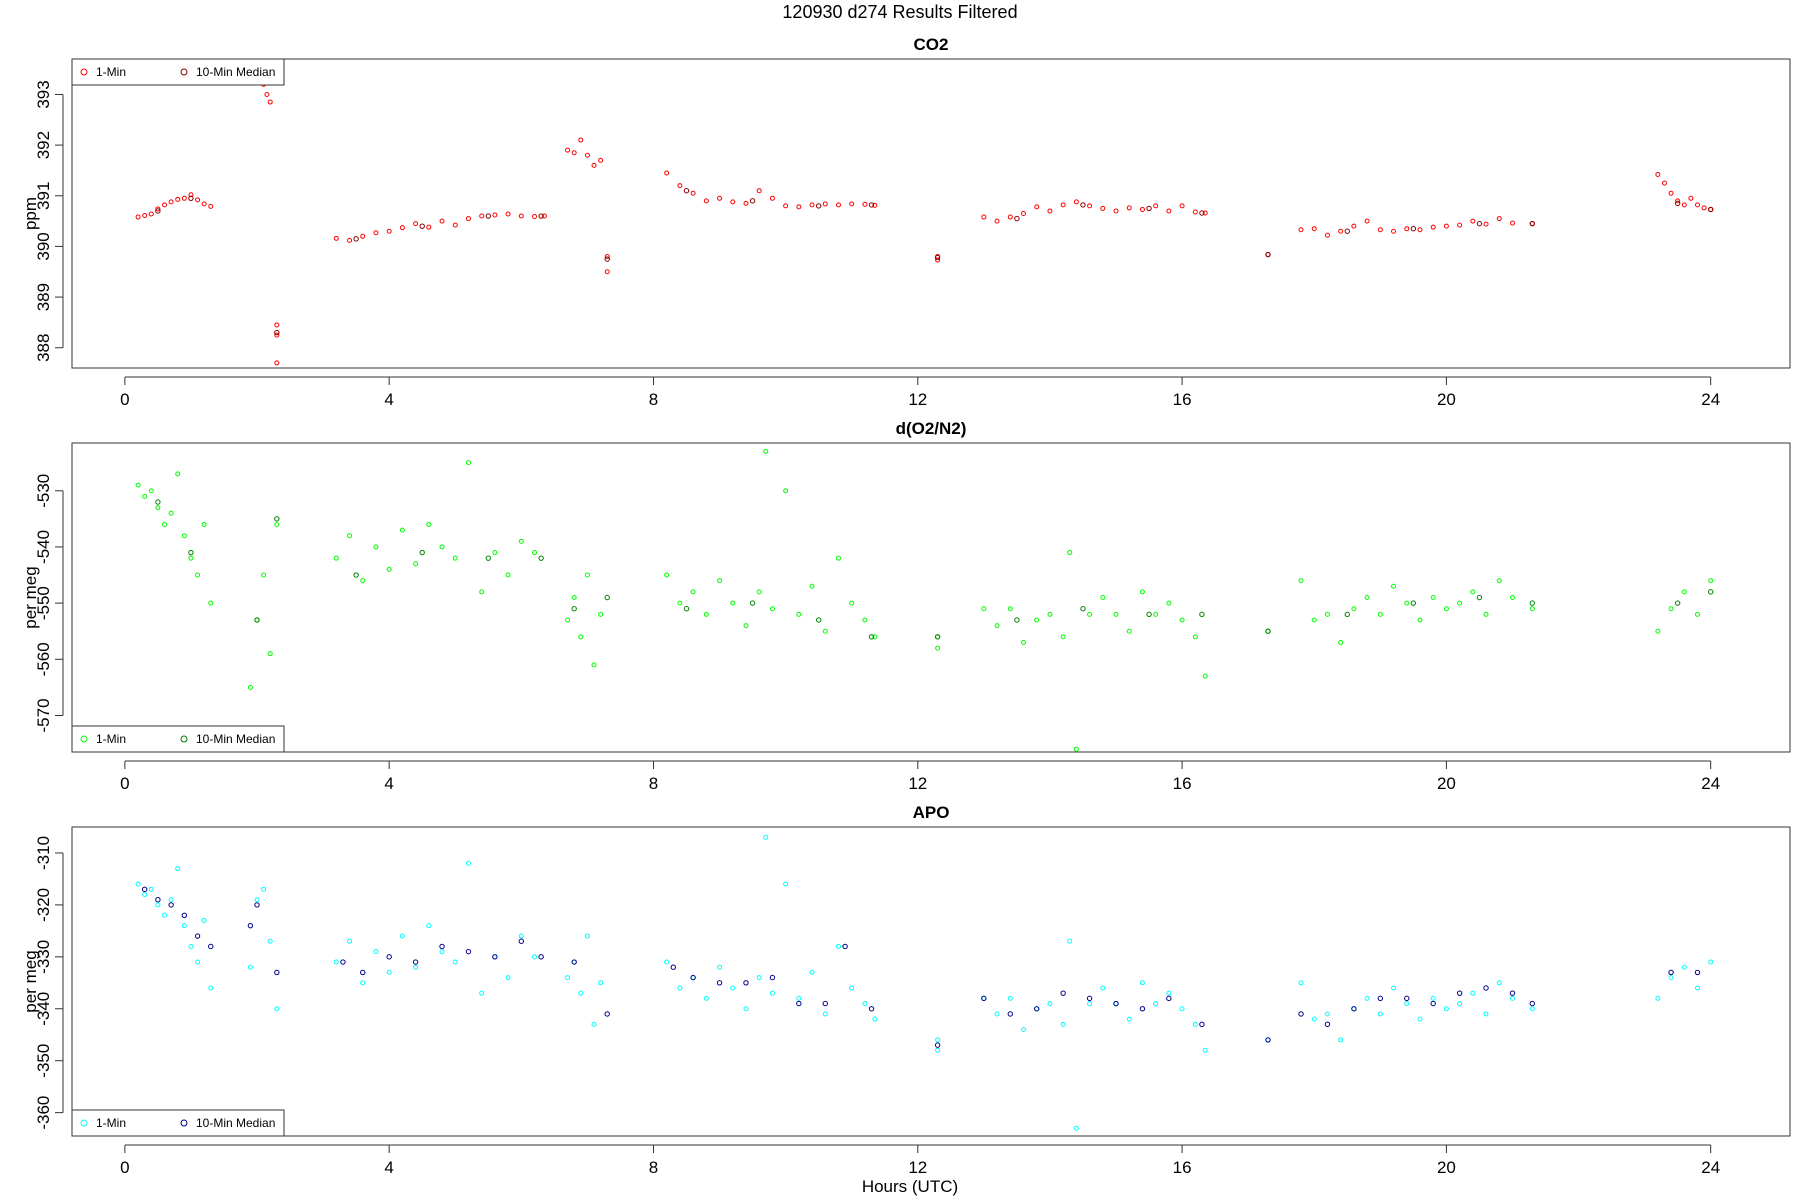 This screenshot has width=1800, height=1200. I want to click on apo-y-tick-label: -320, so click(43, 905).